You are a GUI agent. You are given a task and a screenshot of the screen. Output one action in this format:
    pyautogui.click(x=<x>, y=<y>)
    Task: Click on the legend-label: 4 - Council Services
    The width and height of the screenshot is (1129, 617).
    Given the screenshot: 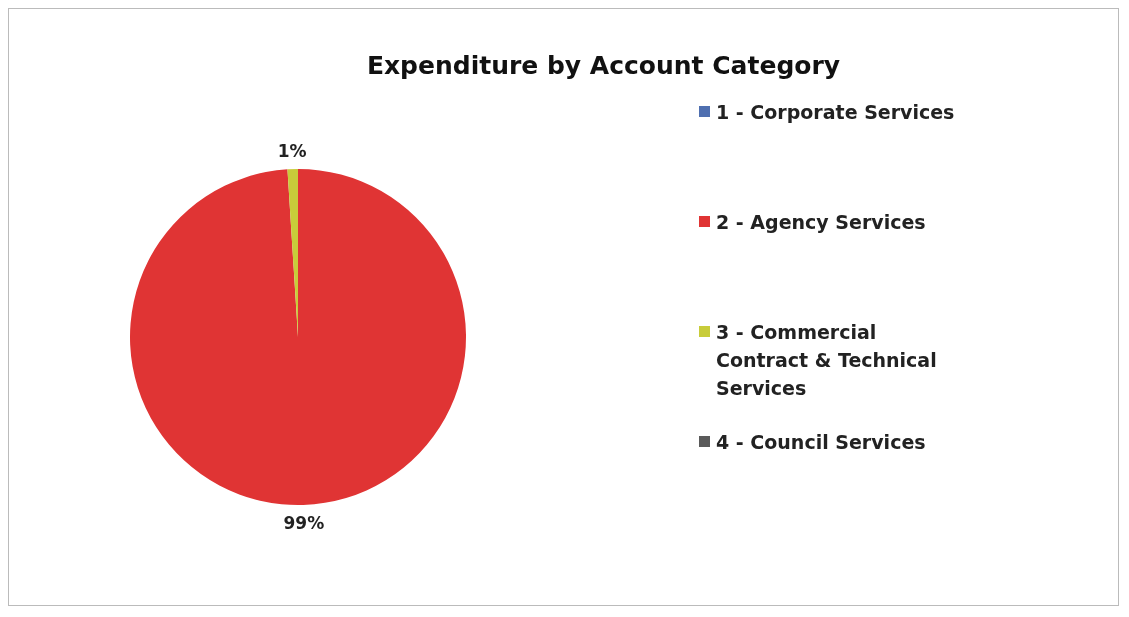 What is the action you would take?
    pyautogui.click(x=821, y=442)
    